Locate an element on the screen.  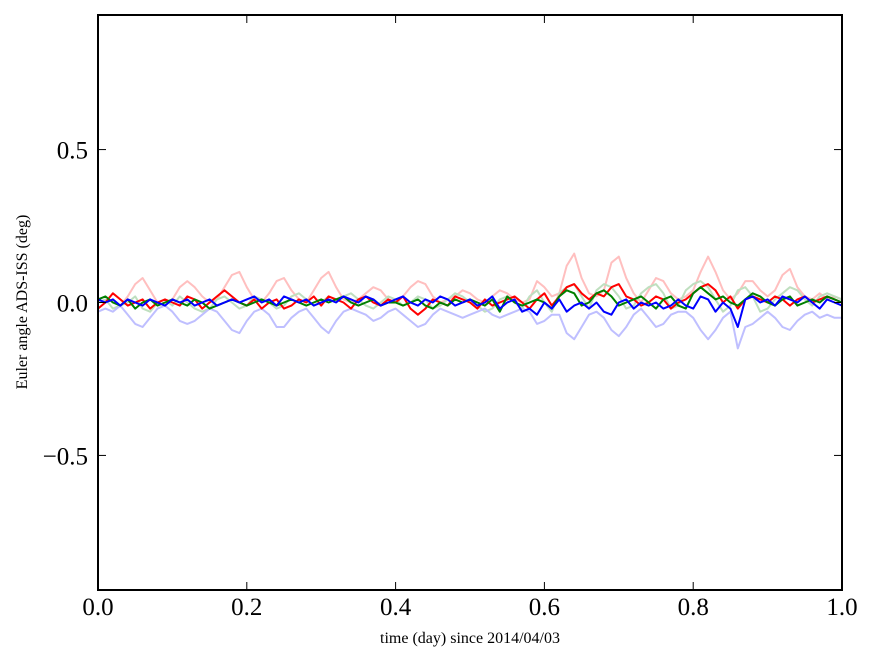
y-axis-label: Euler angle ADS-ISS (deg) is located at coordinates (22, 302).